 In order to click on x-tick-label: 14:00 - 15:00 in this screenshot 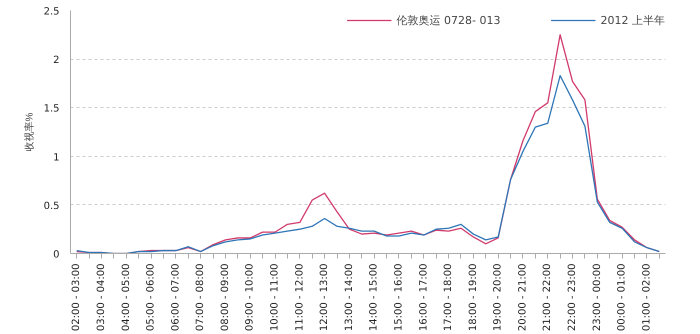, I will do `click(374, 297)`.